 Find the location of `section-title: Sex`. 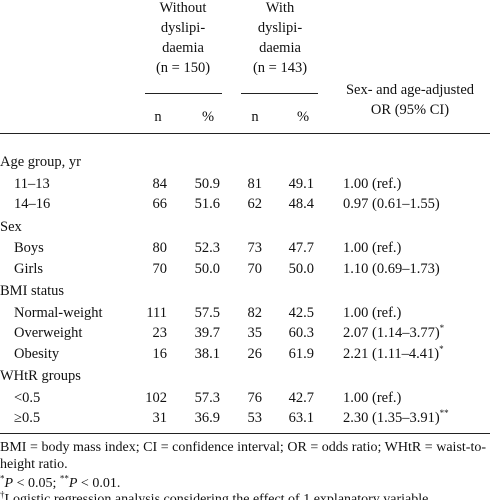

section-title: Sex is located at coordinates (11, 226).